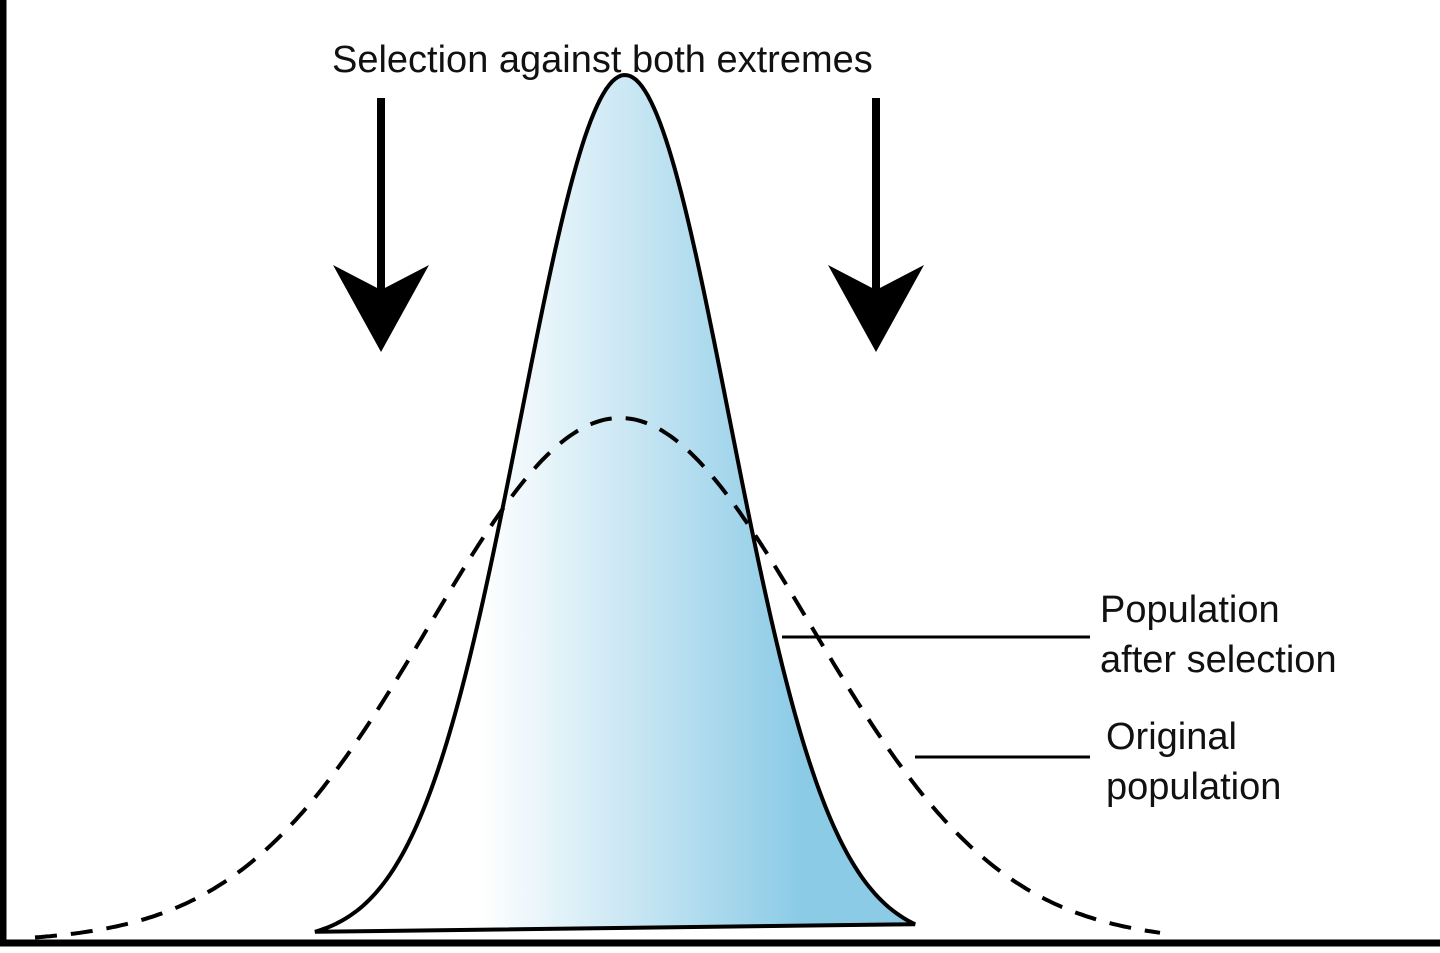  Describe the element at coordinates (602, 60) in the screenshot. I see `diagram-title: Selection against both extremes` at that location.